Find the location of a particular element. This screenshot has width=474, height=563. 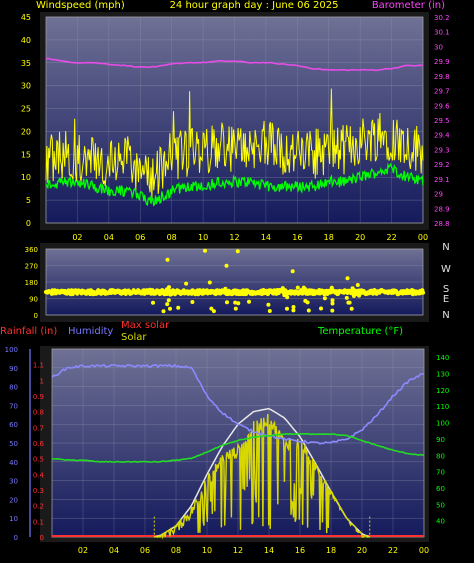

rainfall-tick-label: 0.3 is located at coordinates (38, 491).